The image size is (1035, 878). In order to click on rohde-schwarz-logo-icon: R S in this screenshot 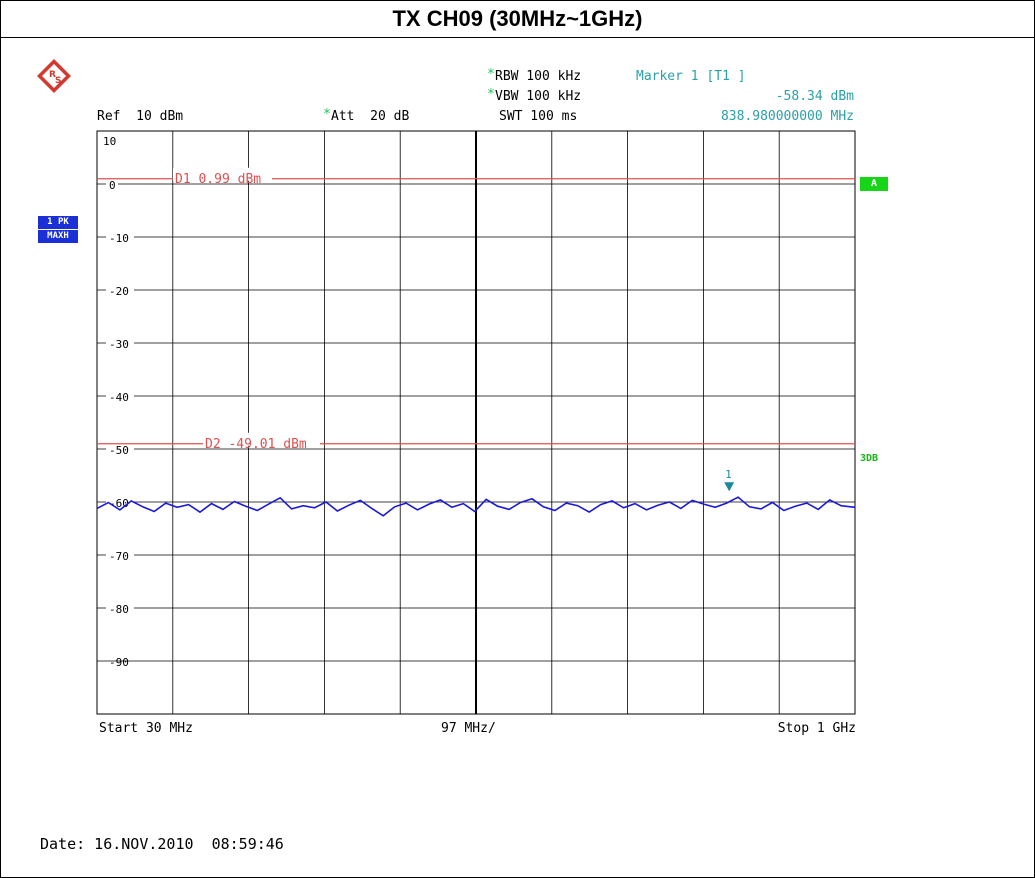, I will do `click(54, 76)`.